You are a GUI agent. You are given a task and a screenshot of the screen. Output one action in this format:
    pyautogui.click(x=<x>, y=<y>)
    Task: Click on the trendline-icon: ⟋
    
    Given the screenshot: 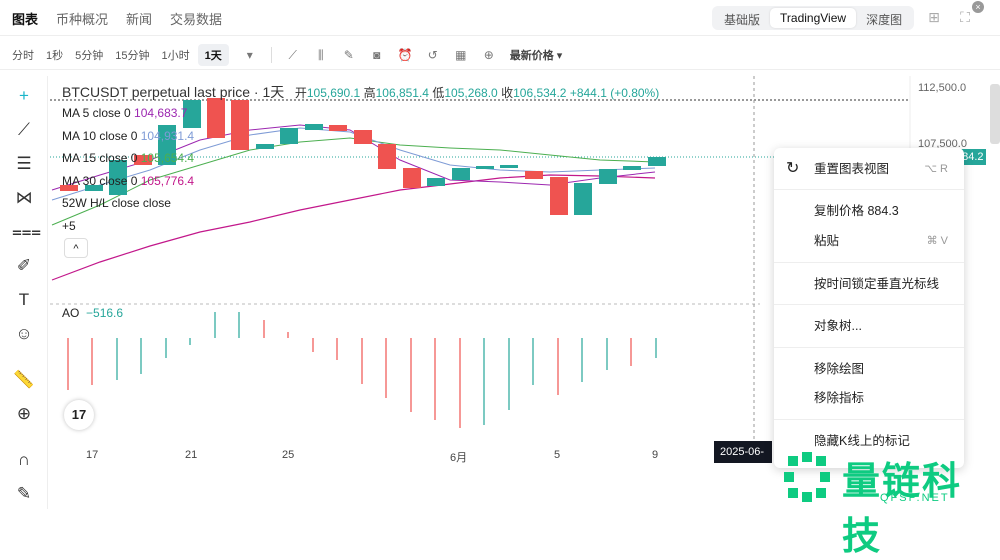 What is the action you would take?
    pyautogui.click(x=24, y=129)
    